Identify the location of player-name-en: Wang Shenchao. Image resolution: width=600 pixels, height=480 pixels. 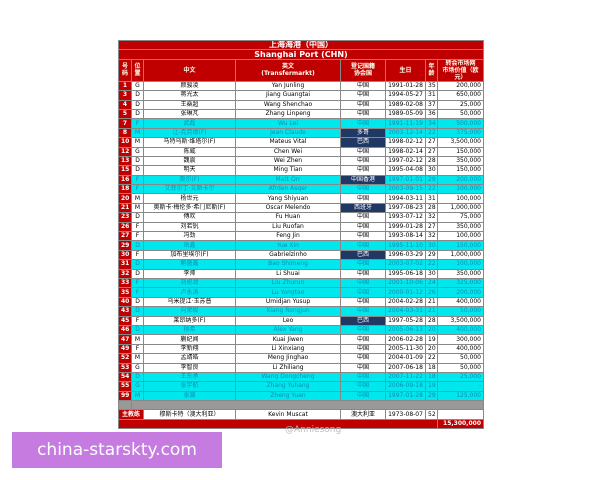
(288, 104).